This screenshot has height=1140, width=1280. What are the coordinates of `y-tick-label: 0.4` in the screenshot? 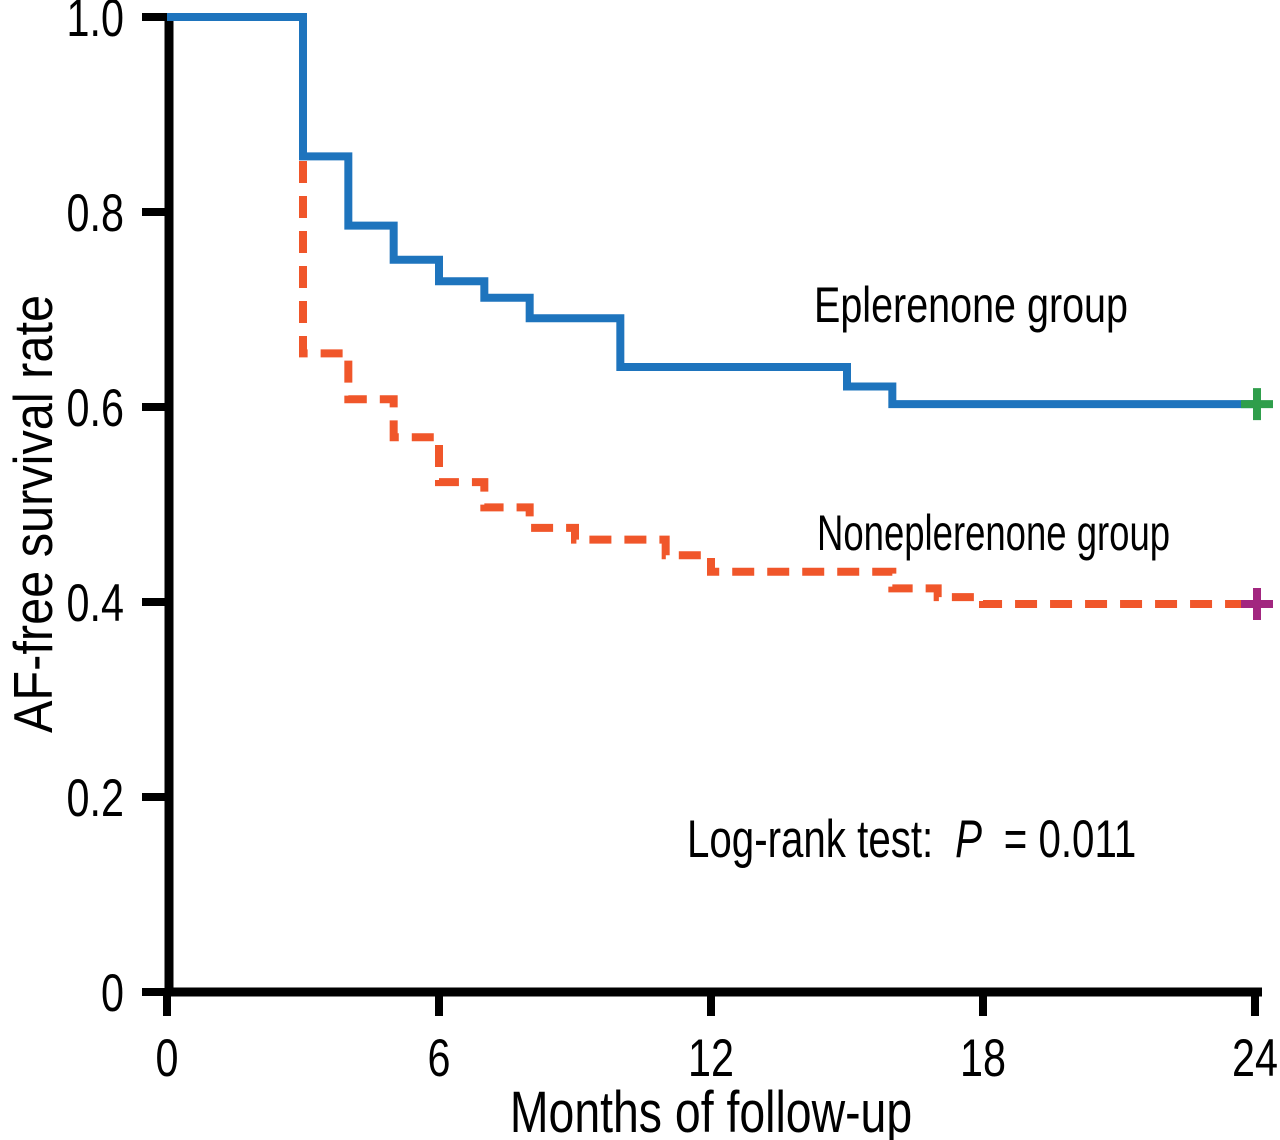 It's located at (95, 603).